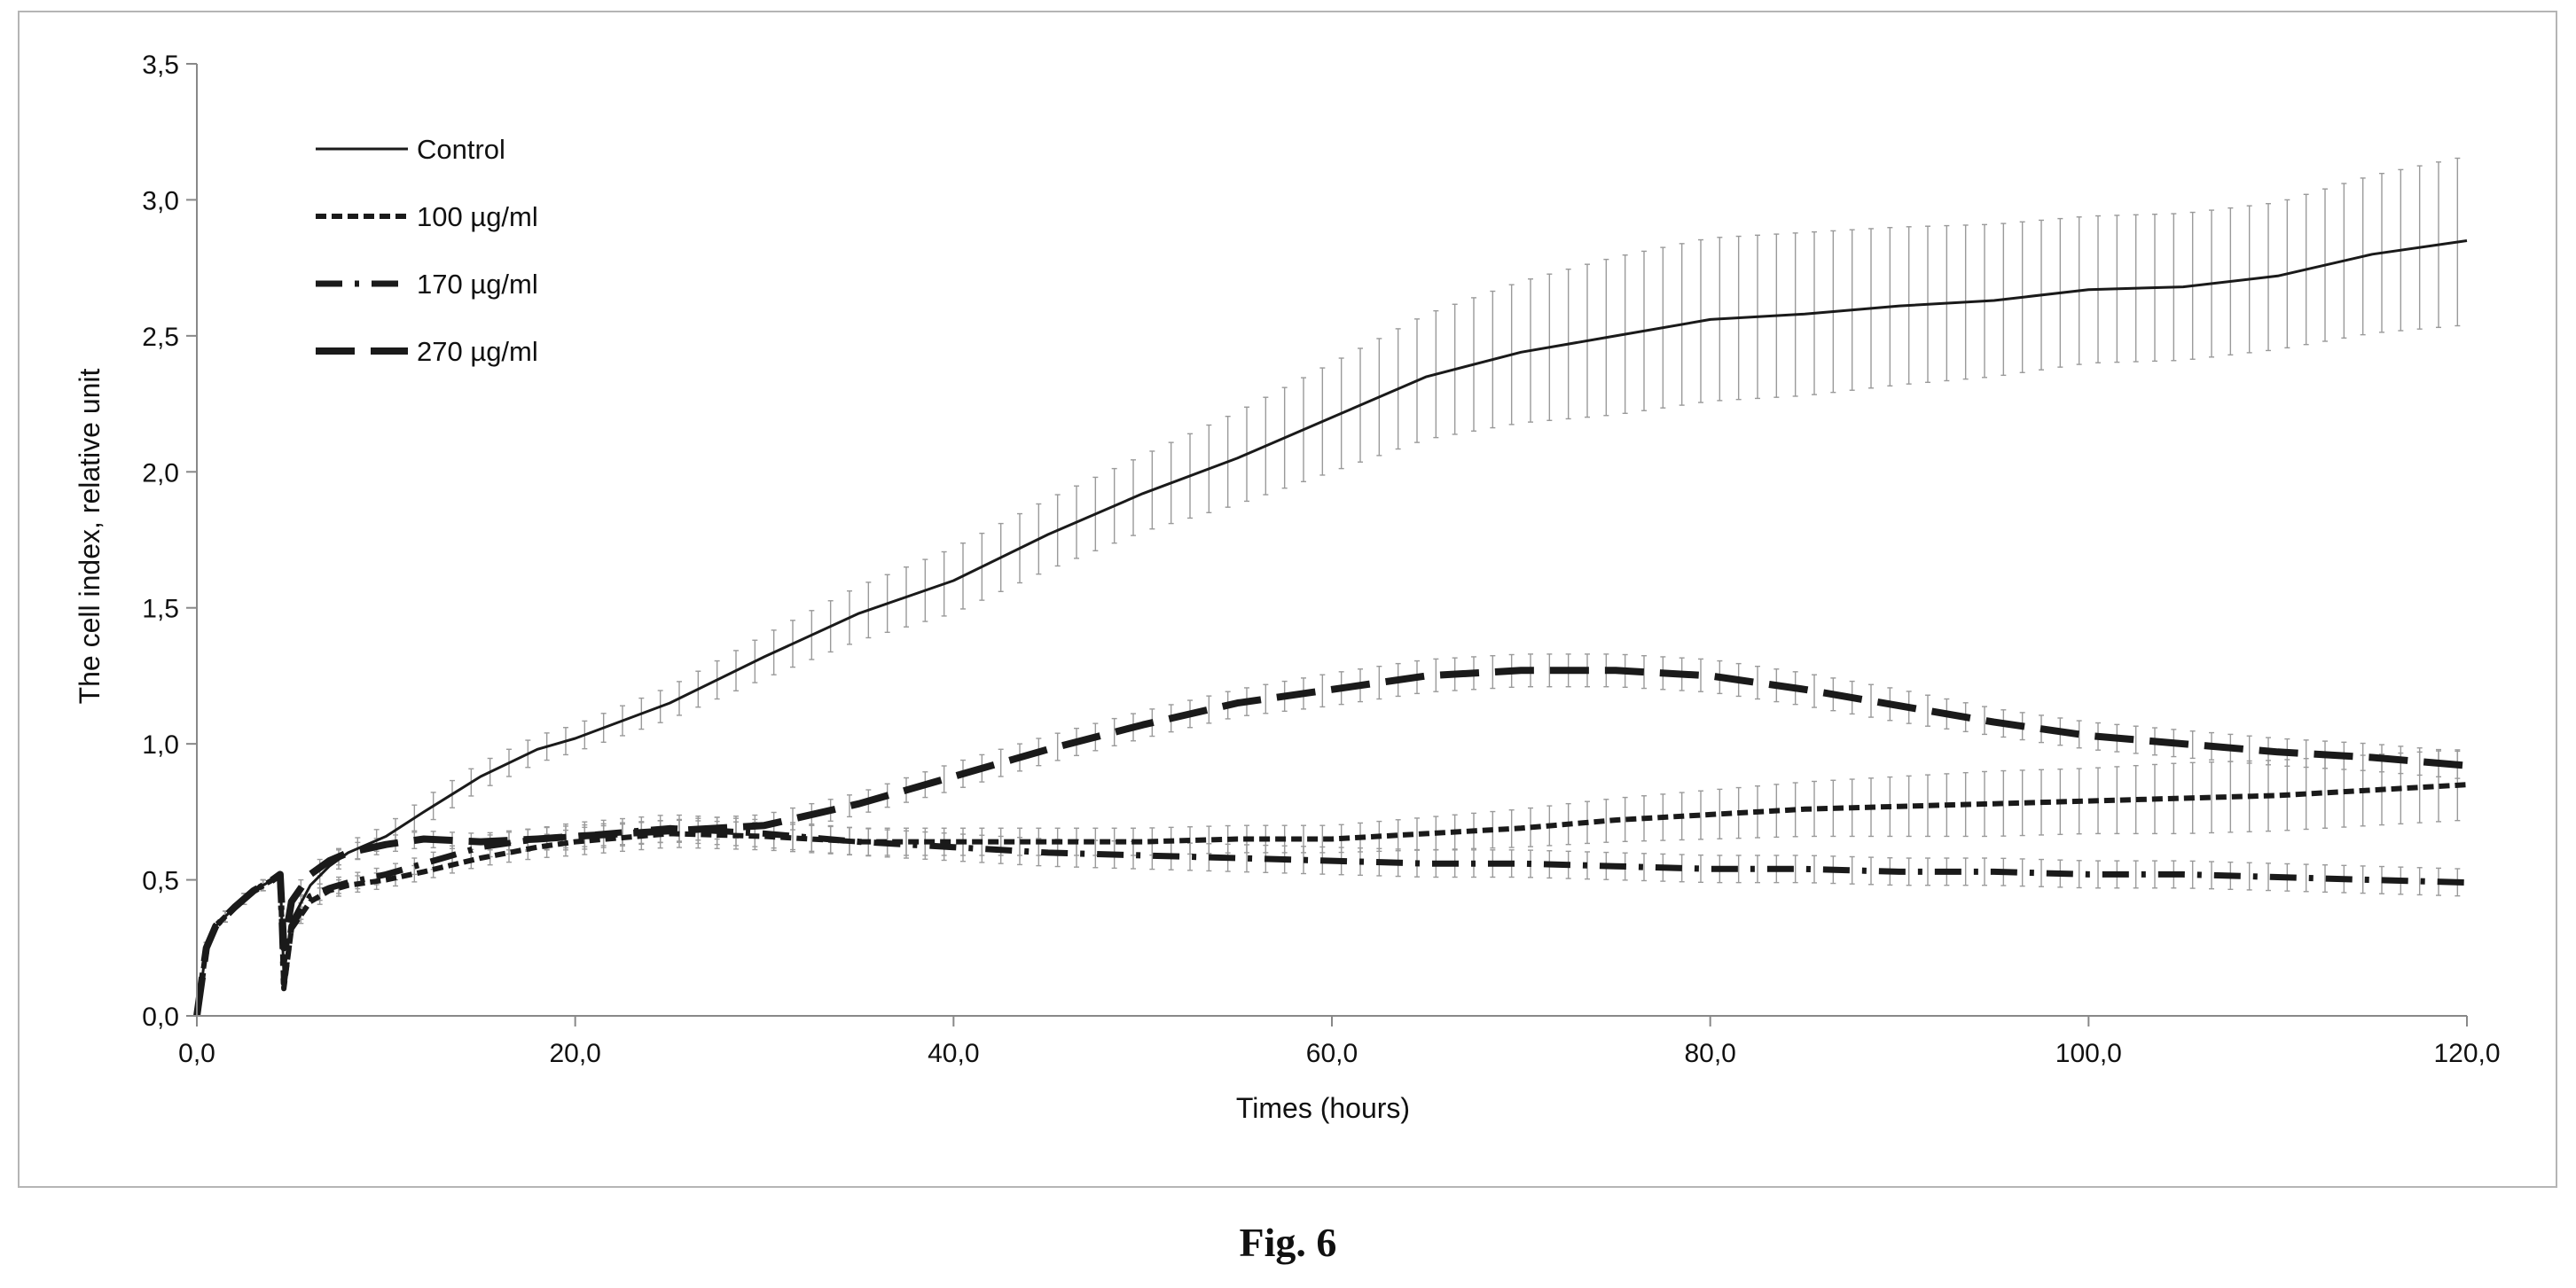 The image size is (2576, 1288). I want to click on y-tick-label: 0,0, so click(160, 1018).